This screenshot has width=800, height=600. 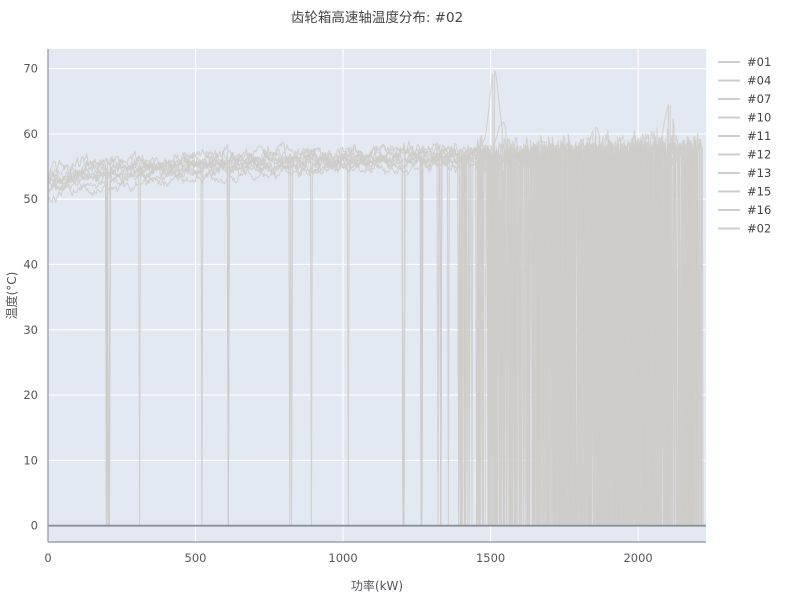 What do you see at coordinates (30, 395) in the screenshot?
I see `y-tick-label: 20` at bounding box center [30, 395].